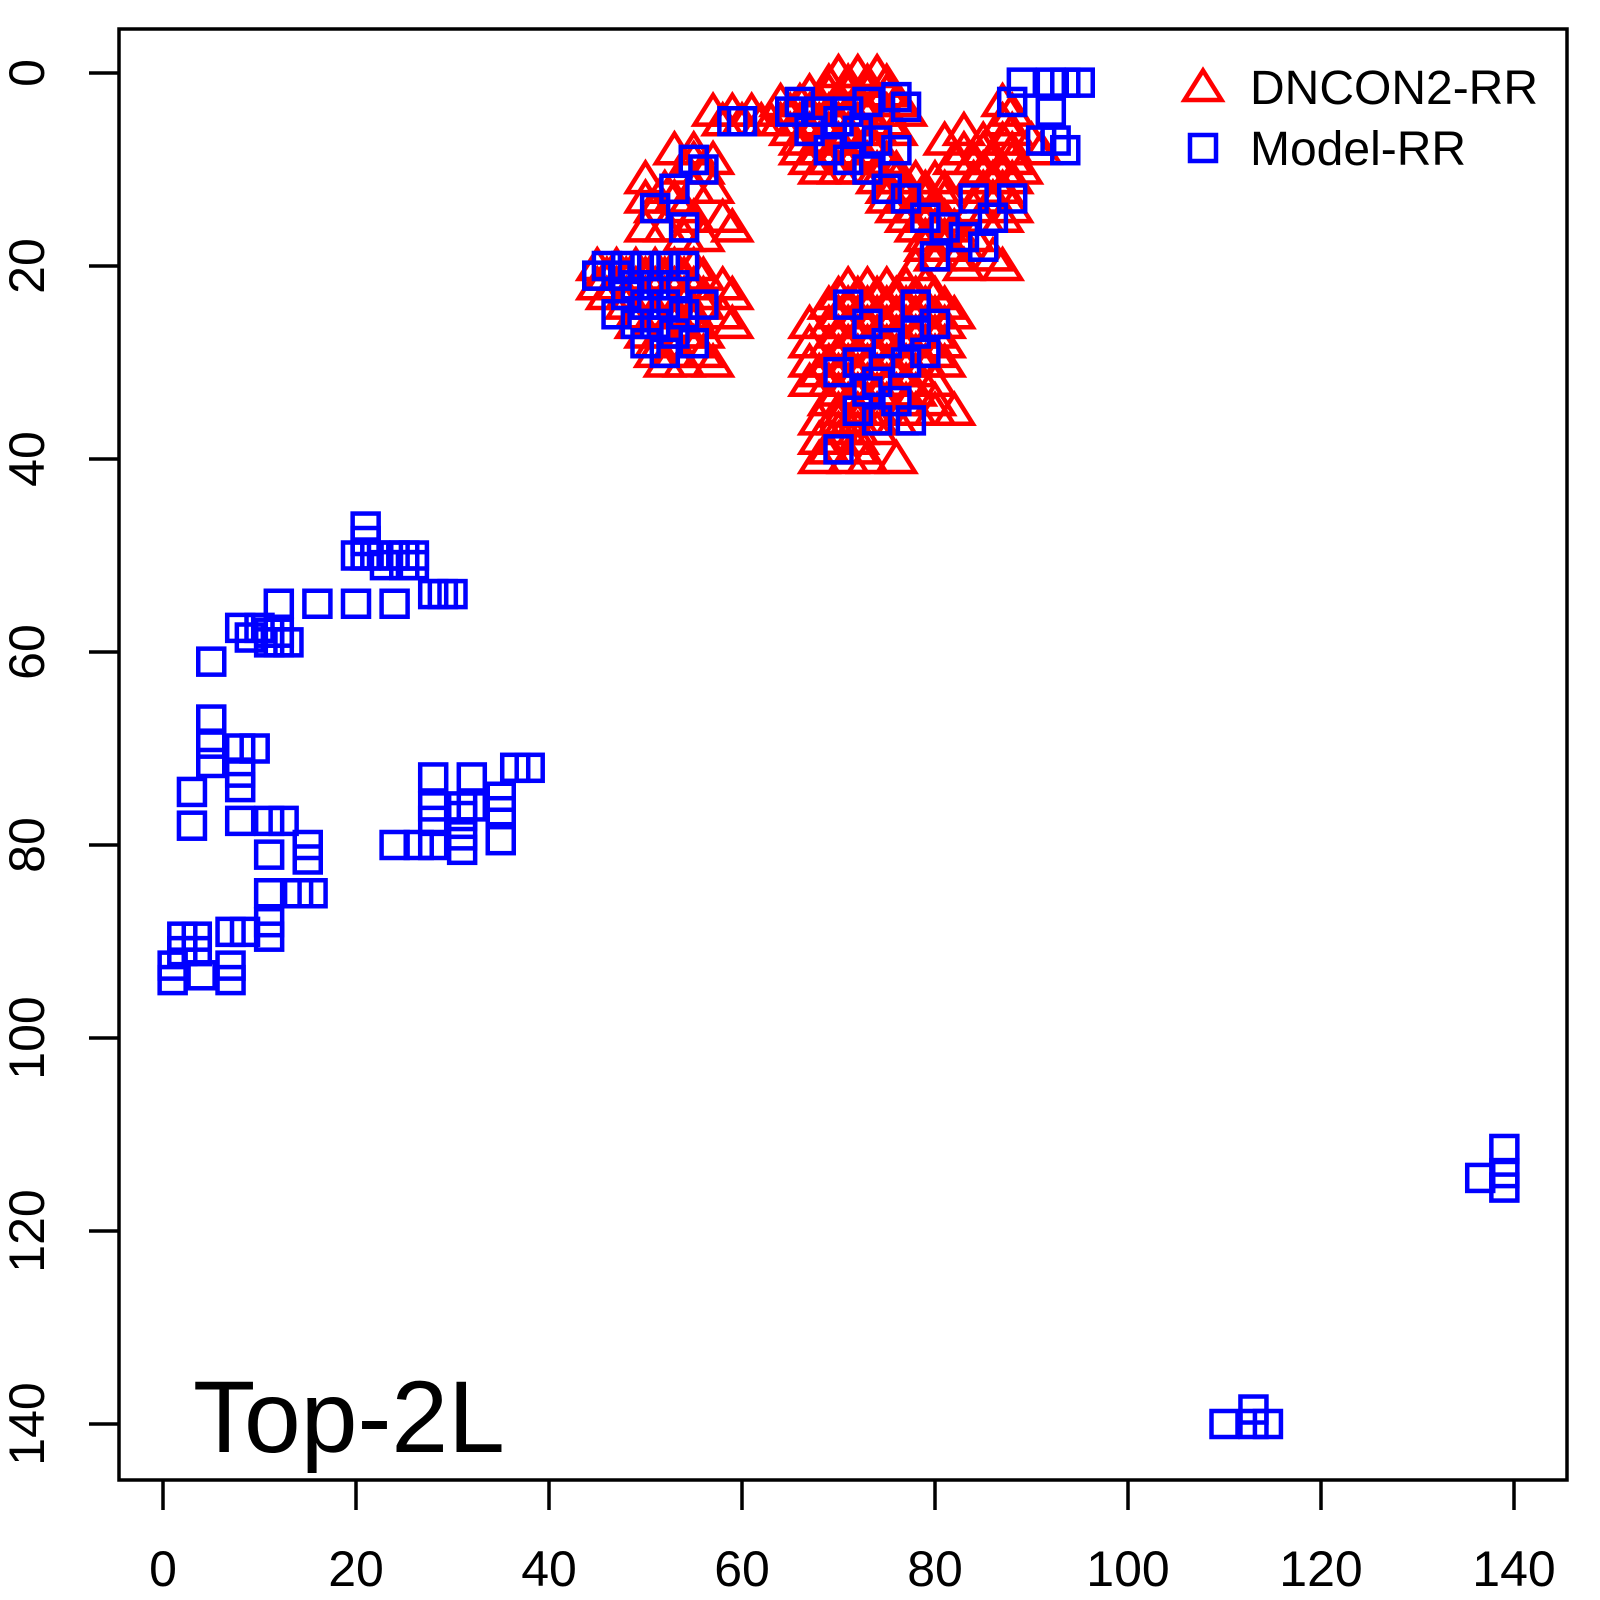  Describe the element at coordinates (27, 1230) in the screenshot. I see `y-tick-label: 120` at that location.